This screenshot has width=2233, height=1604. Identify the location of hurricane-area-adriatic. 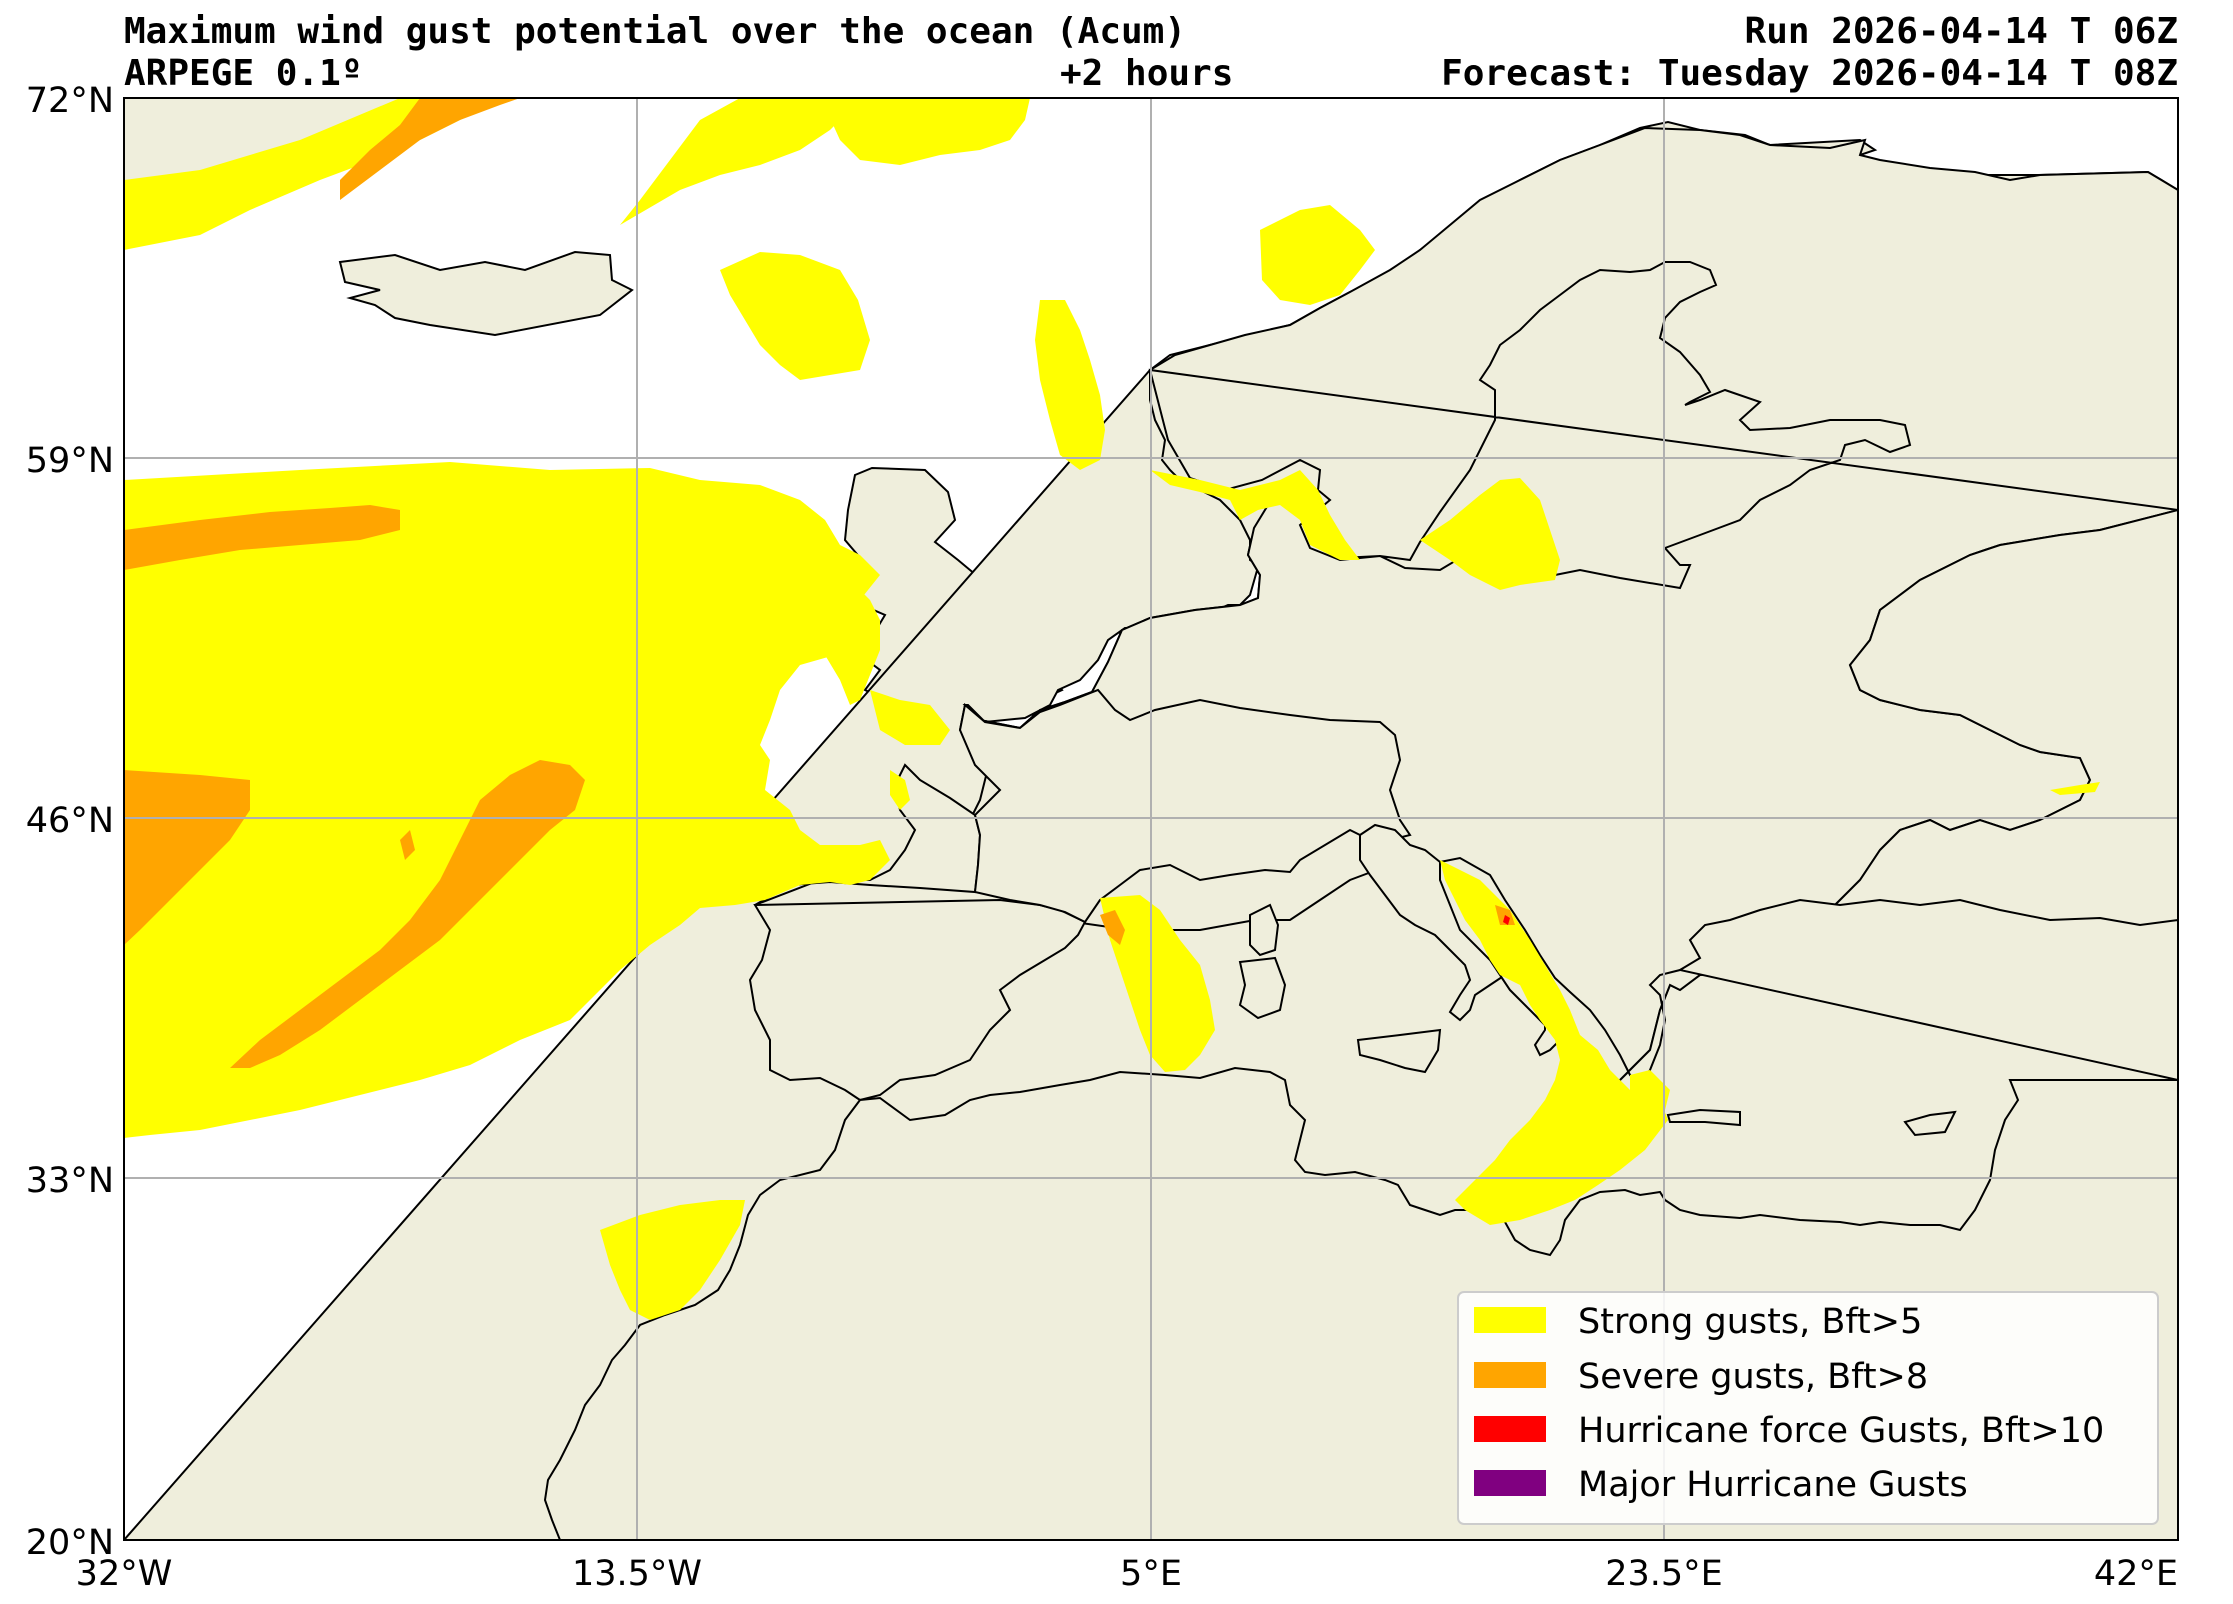
(1506, 920).